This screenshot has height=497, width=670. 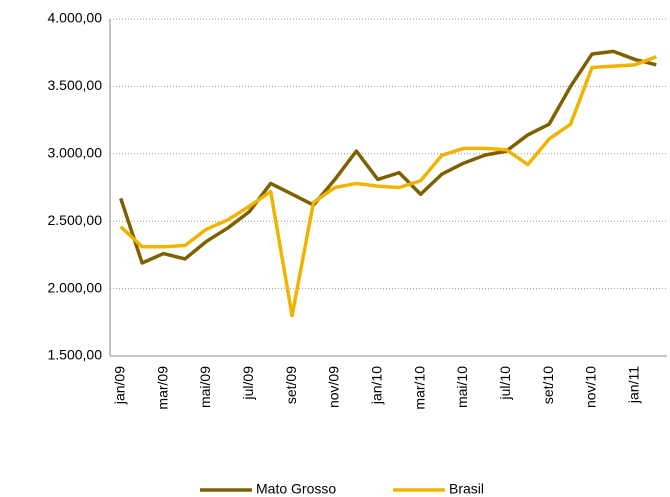 What do you see at coordinates (462, 387) in the screenshot?
I see `x-tick-label: mai/10` at bounding box center [462, 387].